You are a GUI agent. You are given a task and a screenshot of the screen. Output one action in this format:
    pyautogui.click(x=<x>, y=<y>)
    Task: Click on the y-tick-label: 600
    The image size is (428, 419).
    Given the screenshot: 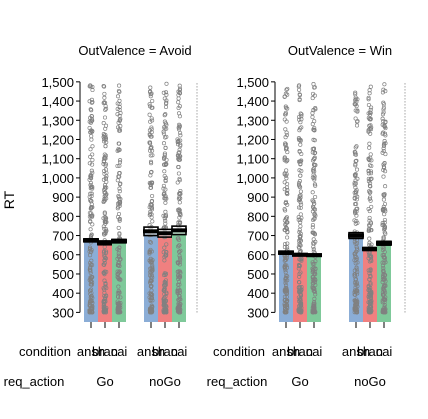 What is the action you would take?
    pyautogui.click(x=258, y=255)
    